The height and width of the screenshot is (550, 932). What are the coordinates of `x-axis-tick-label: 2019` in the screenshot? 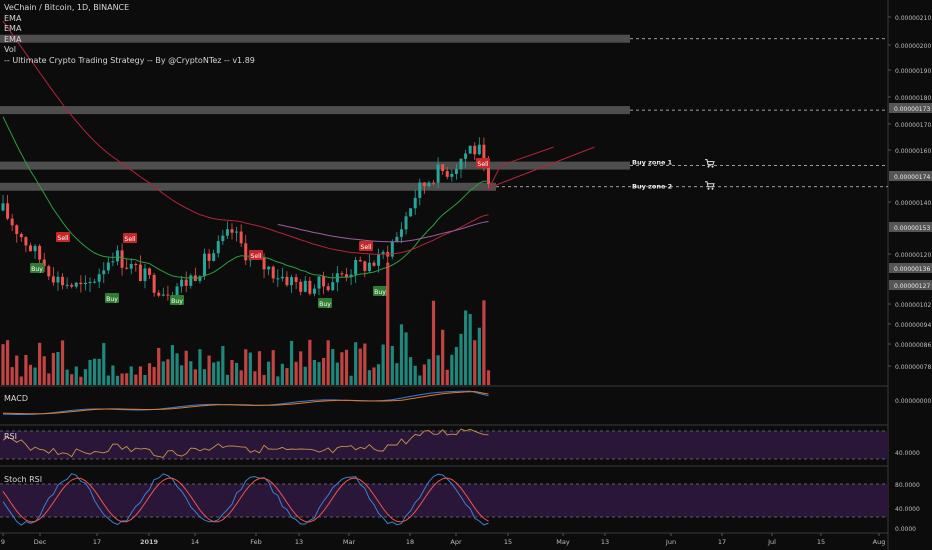 It's located at (149, 542).